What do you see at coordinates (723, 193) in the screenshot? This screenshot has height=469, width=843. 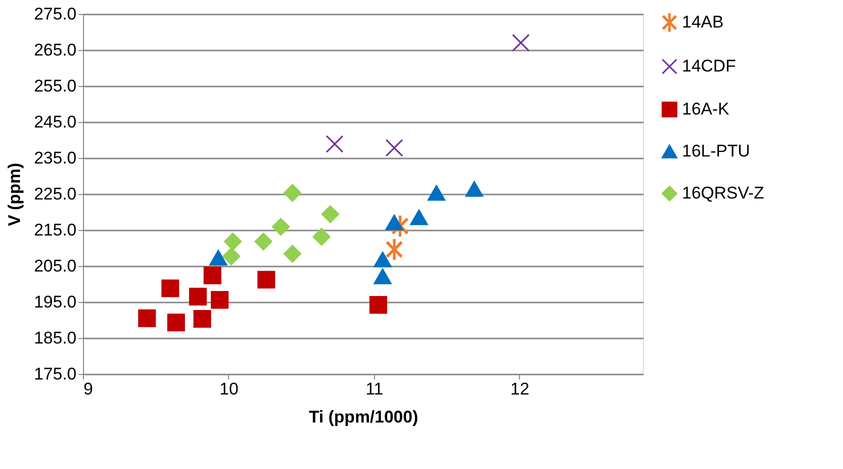 I see `legend-label: 16QRSV-Z` at bounding box center [723, 193].